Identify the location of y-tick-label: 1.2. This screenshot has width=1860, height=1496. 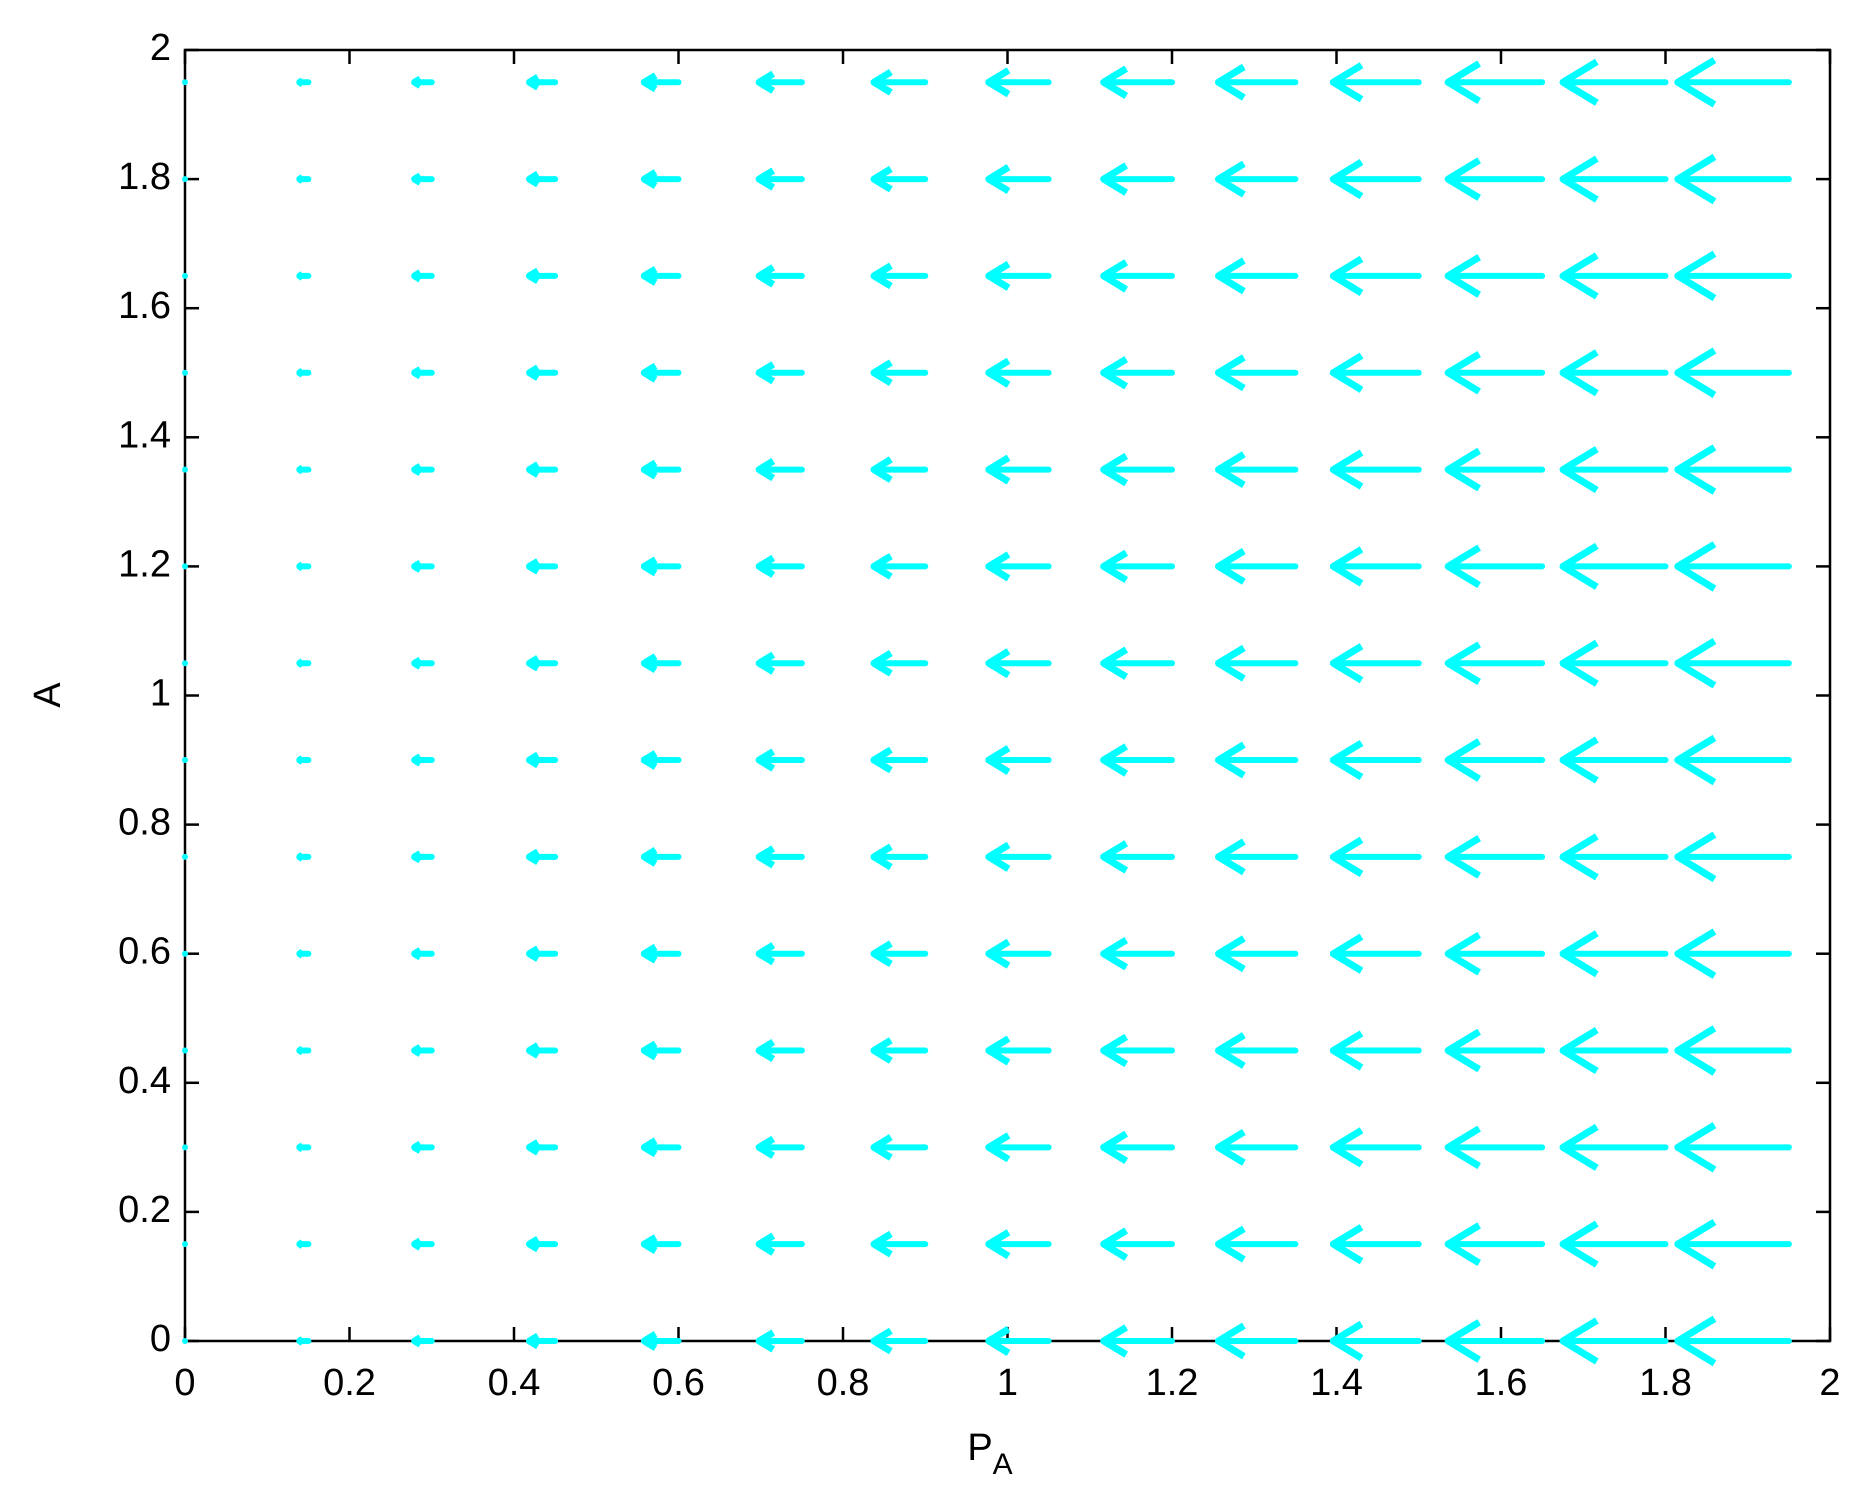
(144, 564).